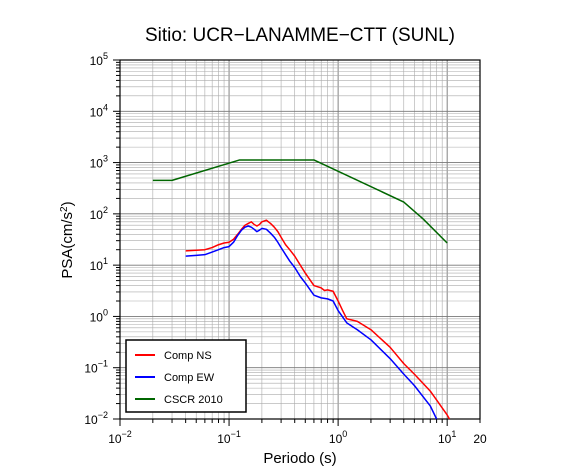 The image size is (586, 475). What do you see at coordinates (193, 400) in the screenshot?
I see `legend-label-cscr-2010: CSCR 2010` at bounding box center [193, 400].